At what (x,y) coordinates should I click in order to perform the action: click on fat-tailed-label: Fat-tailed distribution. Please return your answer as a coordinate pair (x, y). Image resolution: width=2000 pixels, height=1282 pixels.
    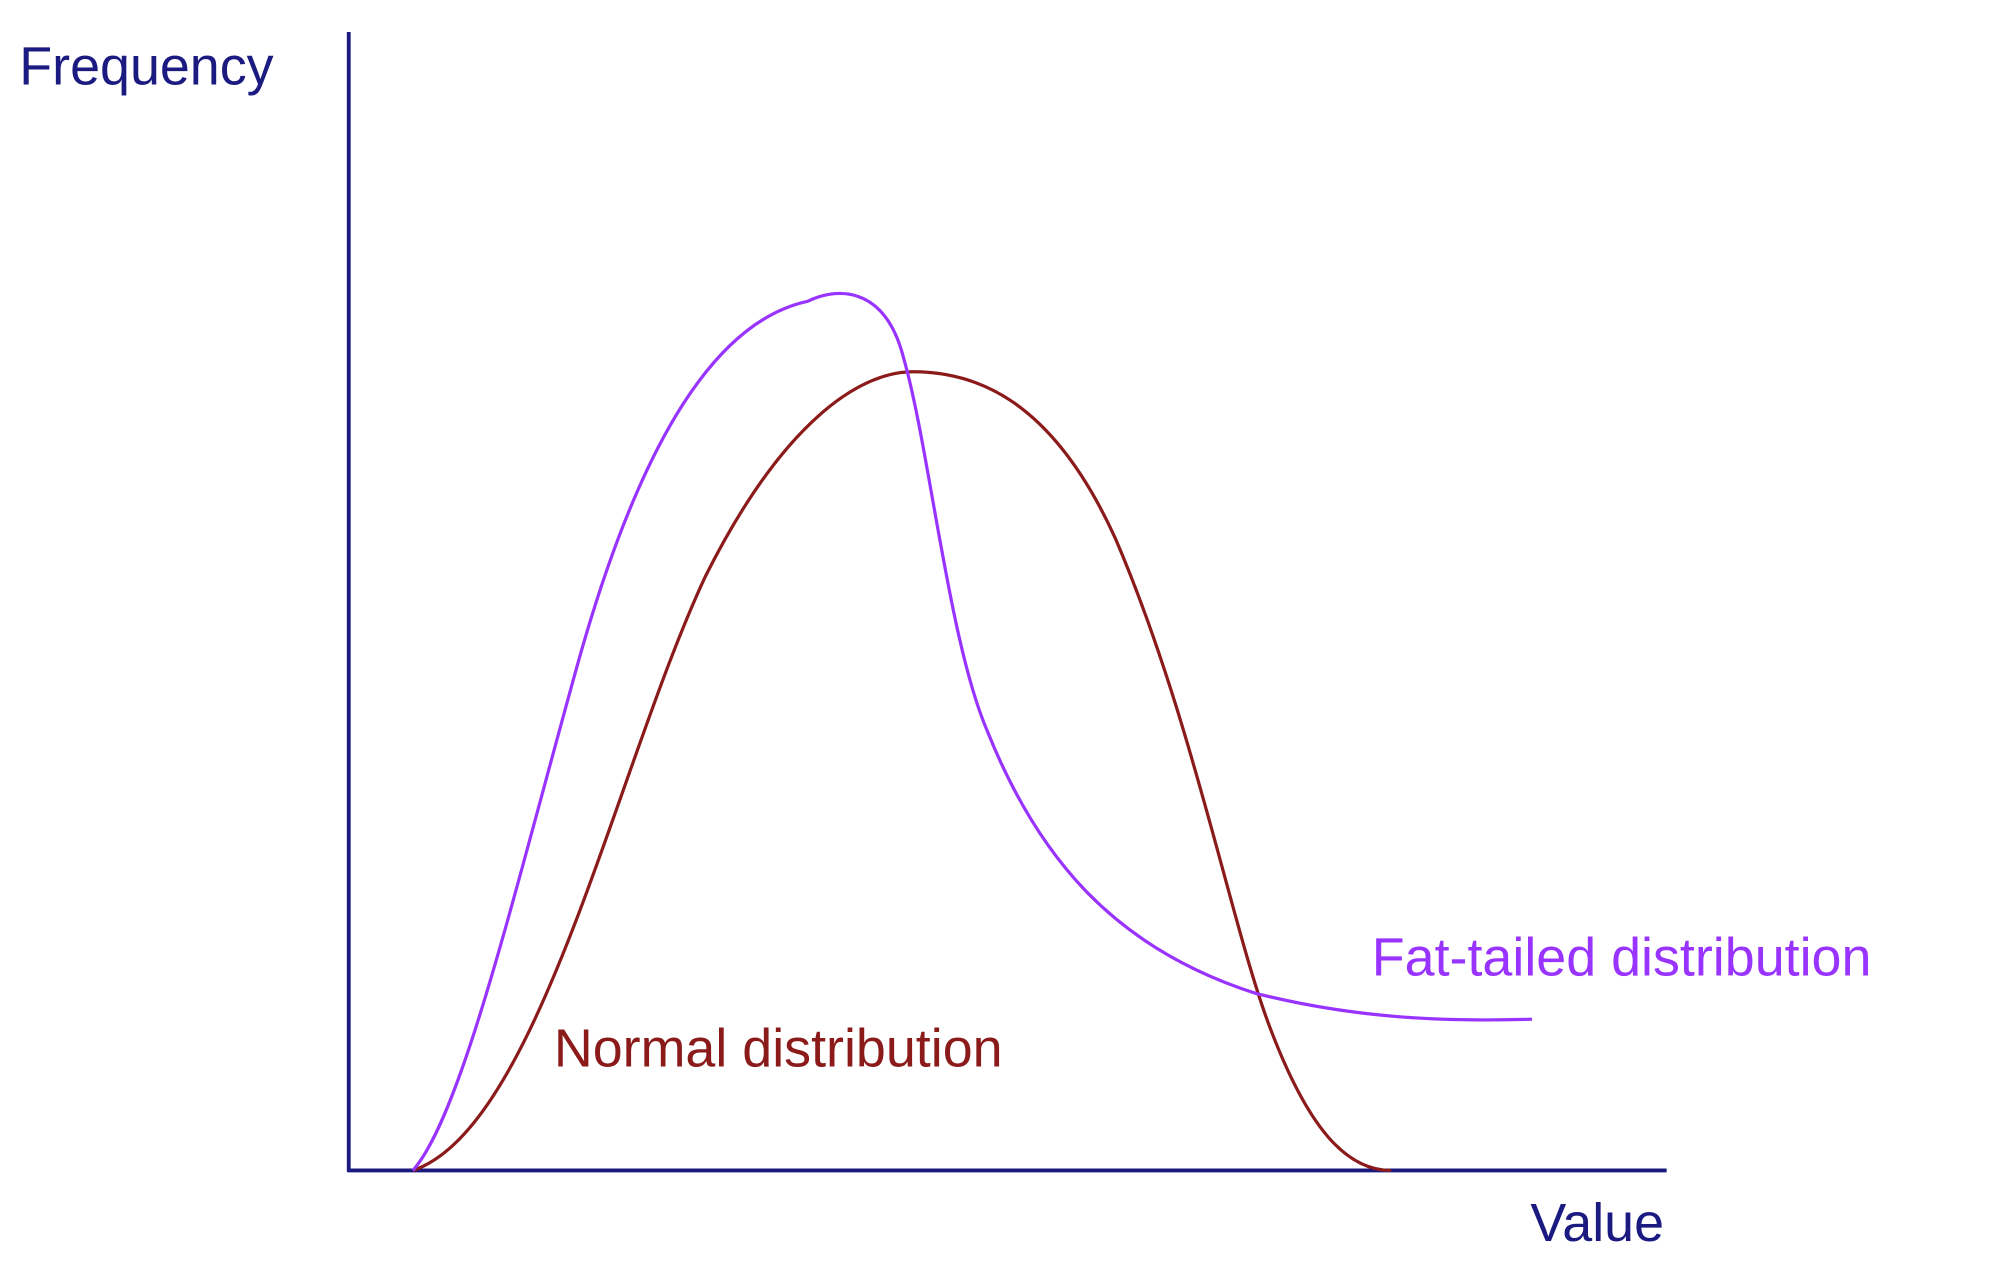
    Looking at the image, I should click on (1622, 958).